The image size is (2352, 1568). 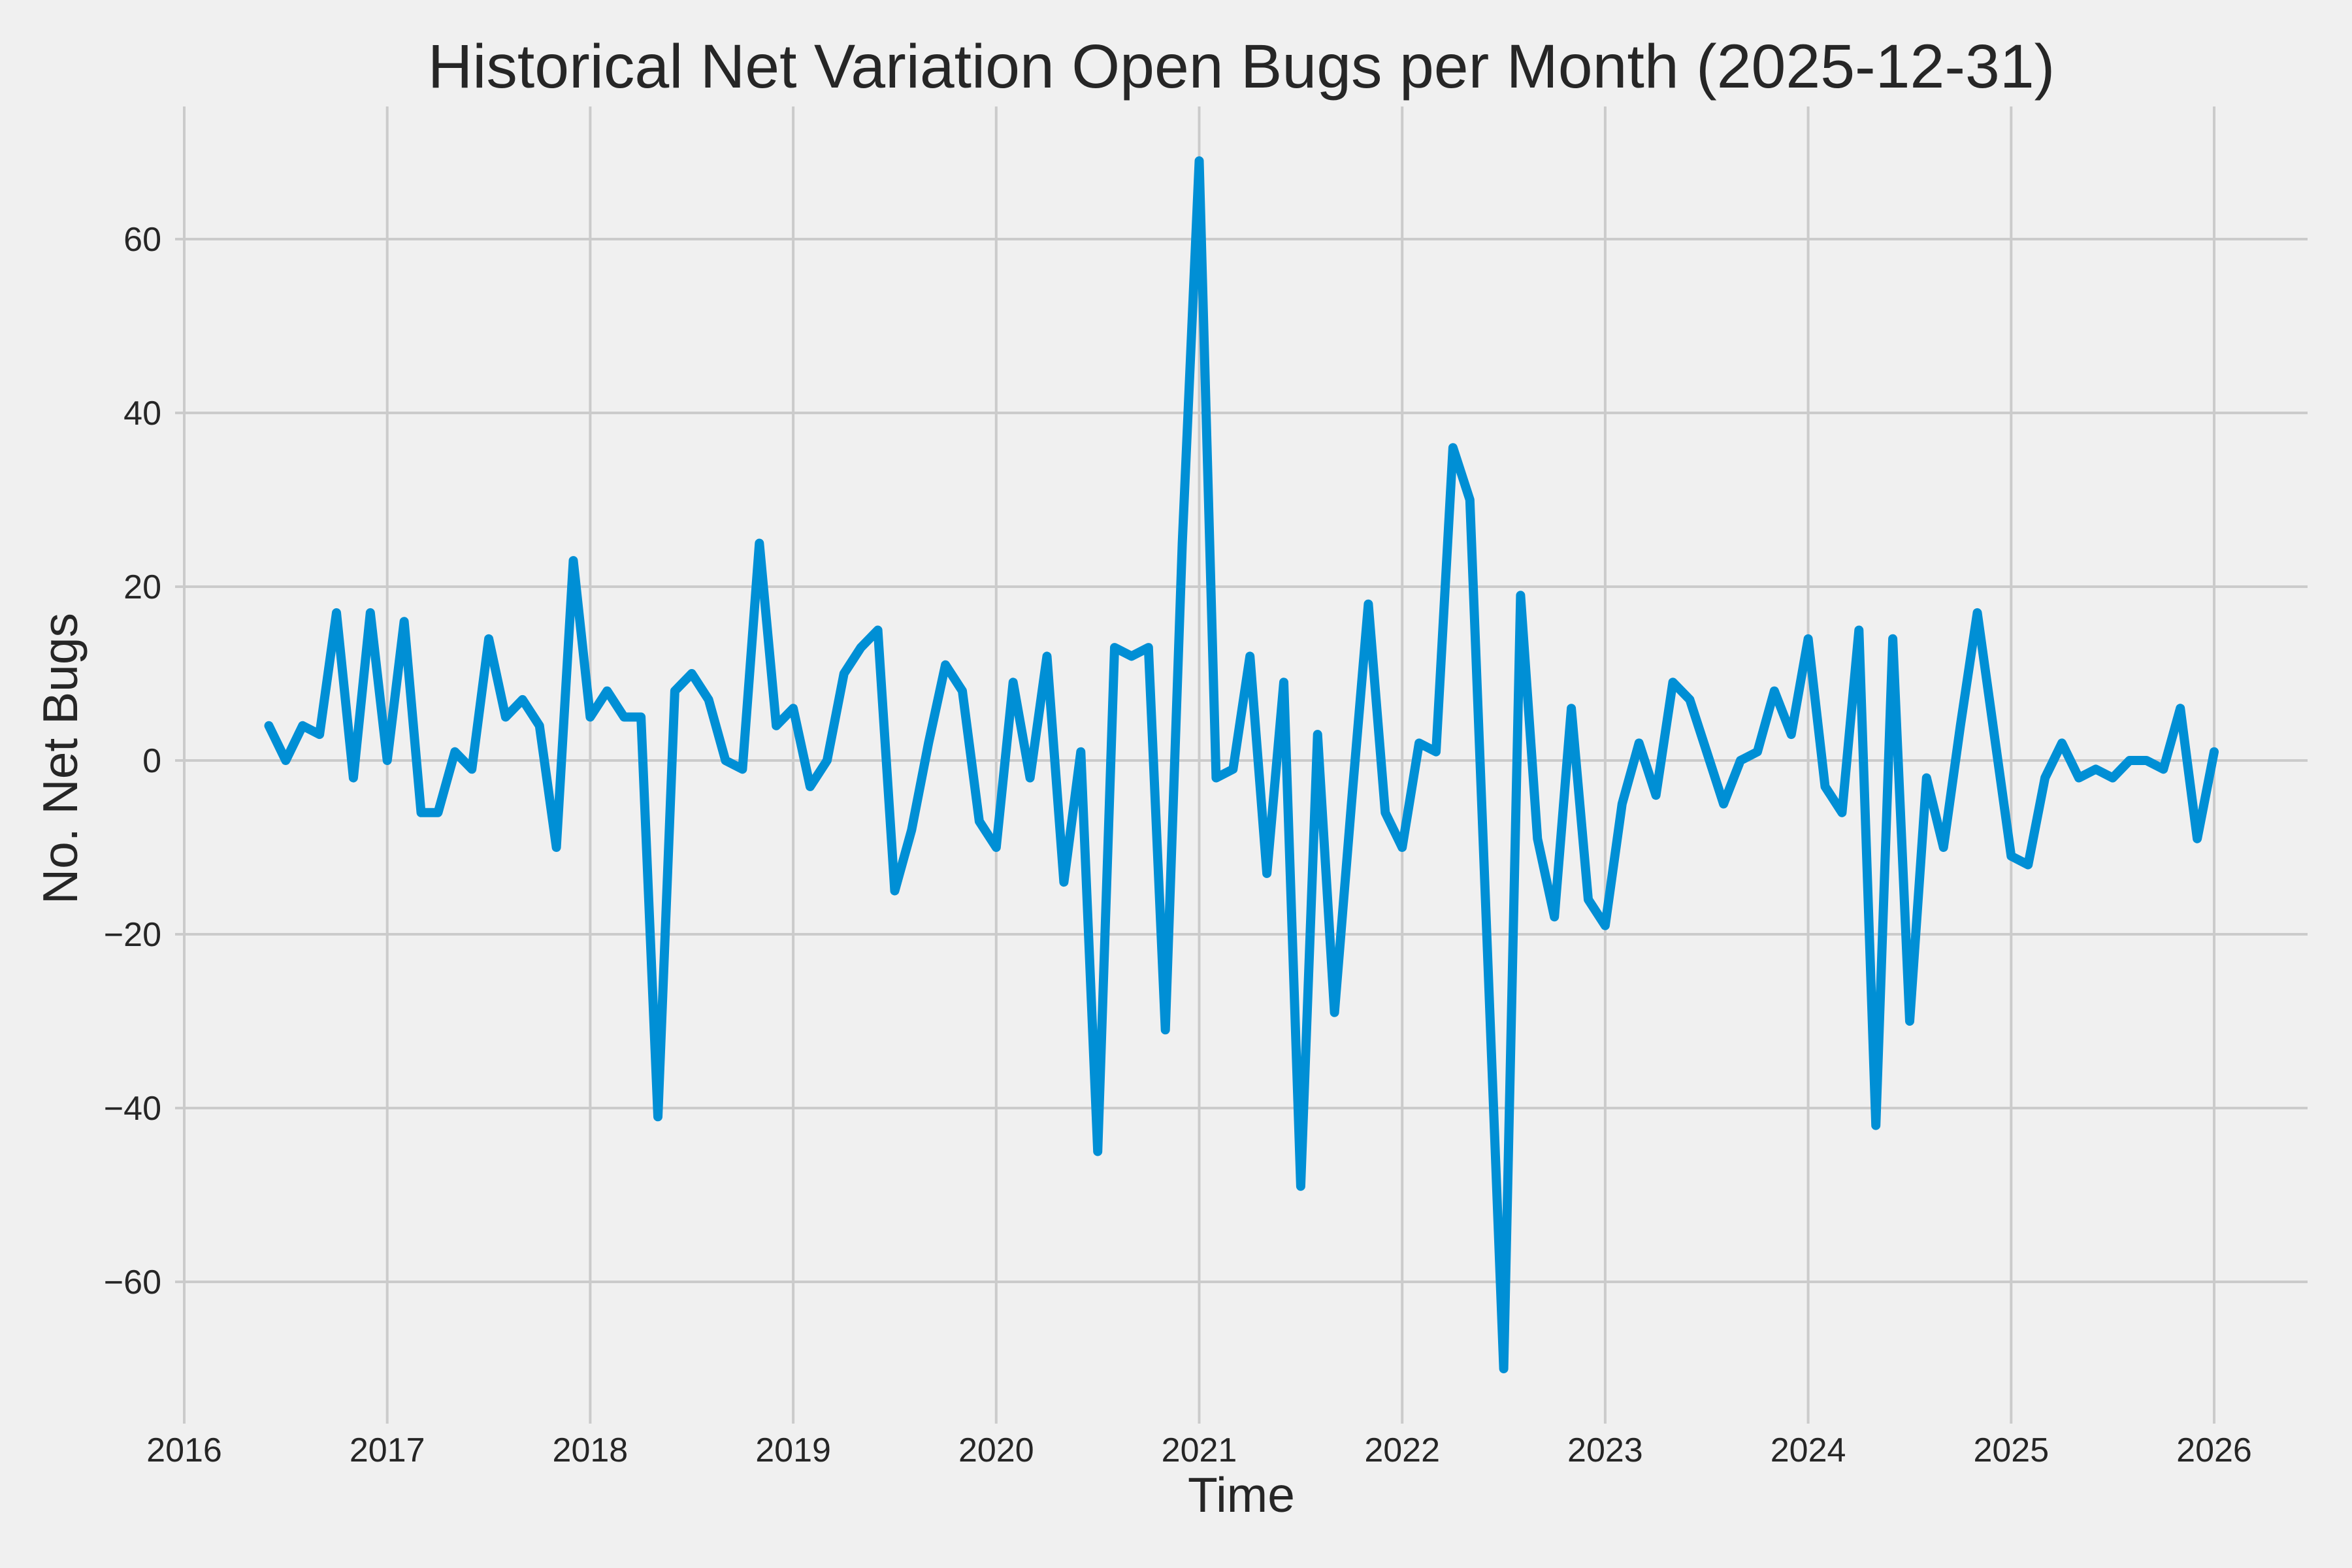 I want to click on svg-text: 2023, so click(x=1605, y=1450).